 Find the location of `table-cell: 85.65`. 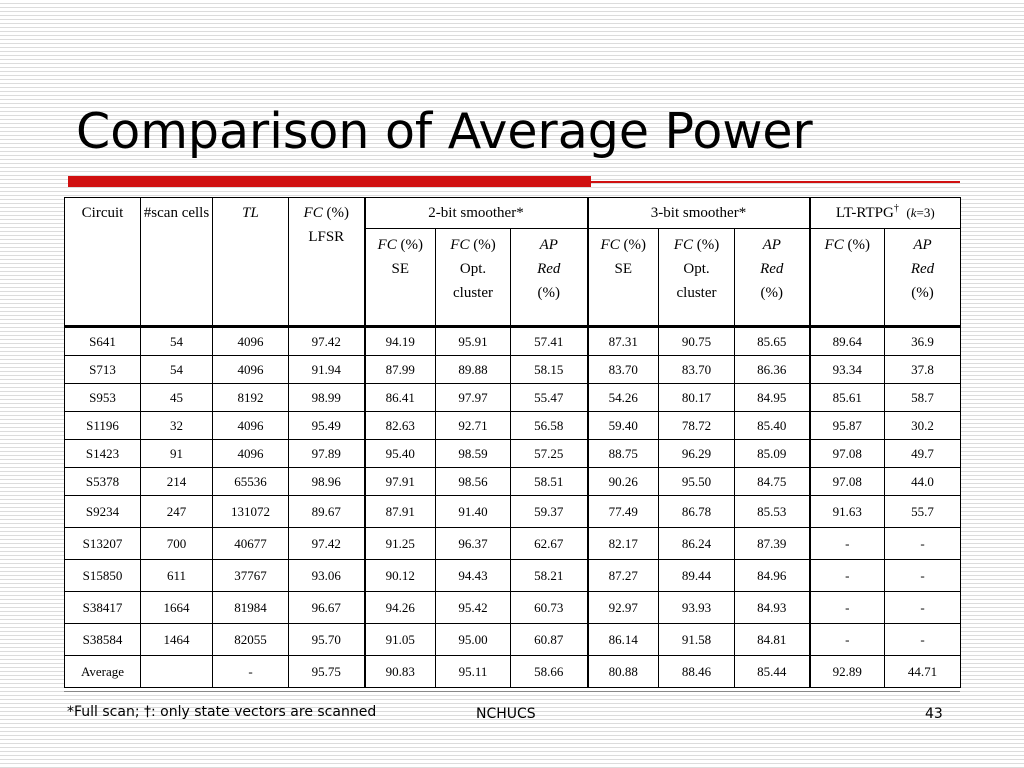

table-cell: 85.65 is located at coordinates (772, 340).